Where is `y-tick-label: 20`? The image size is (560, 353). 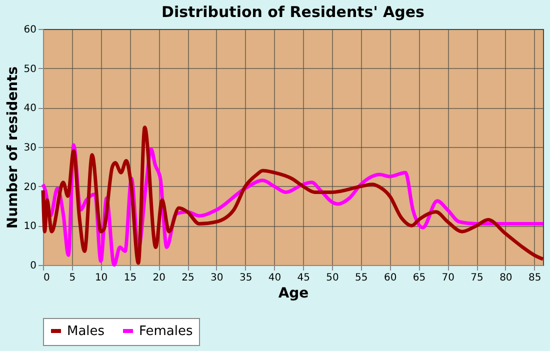 y-tick-label: 20 is located at coordinates (30, 187).